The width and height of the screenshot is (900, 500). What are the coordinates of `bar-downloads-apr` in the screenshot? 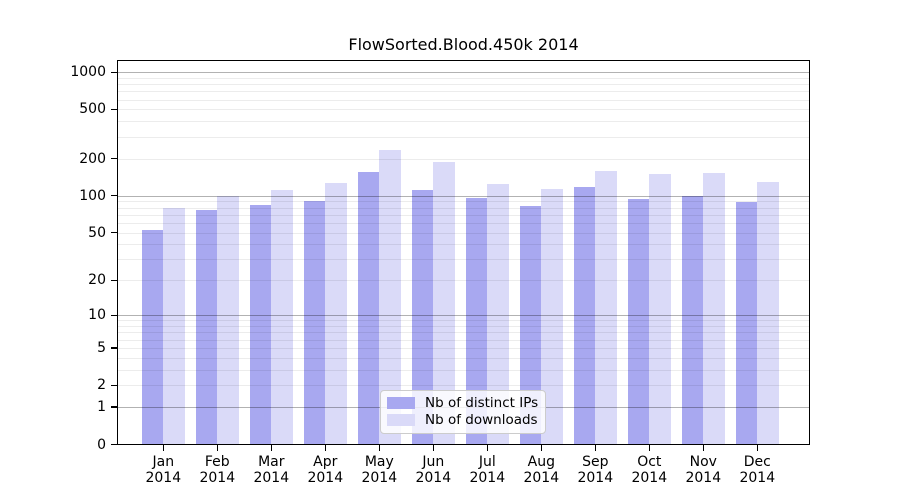 It's located at (336, 314).